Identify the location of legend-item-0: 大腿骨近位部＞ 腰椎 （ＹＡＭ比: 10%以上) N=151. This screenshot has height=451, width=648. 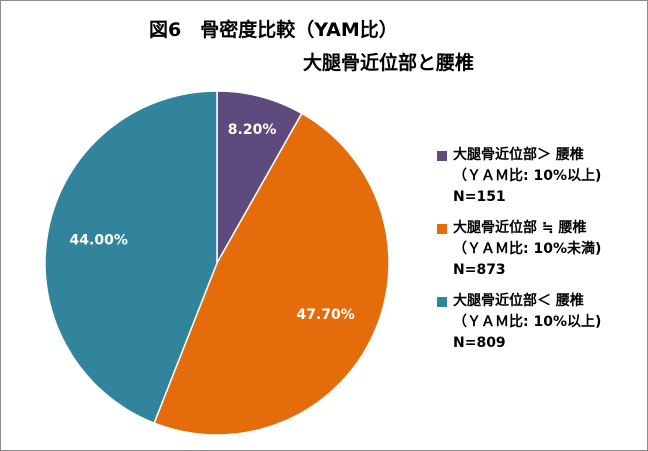
(539, 176).